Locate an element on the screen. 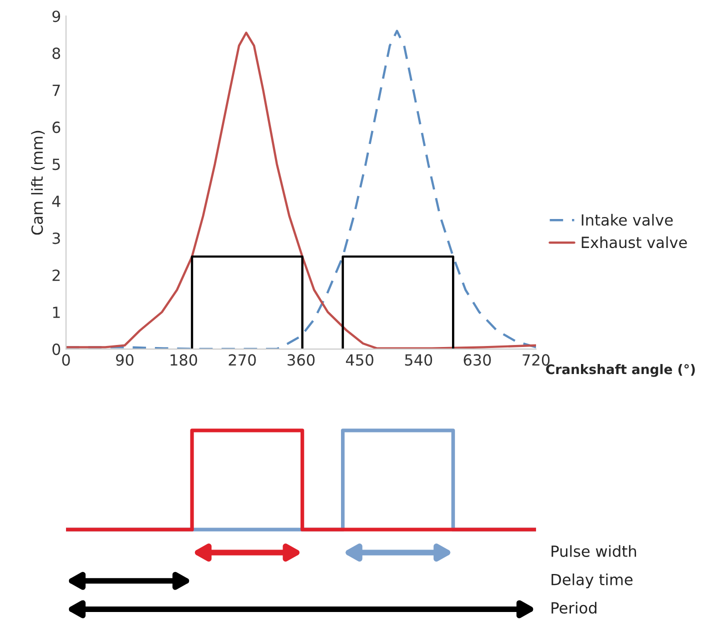  legend-label: Intake valve is located at coordinates (627, 220).